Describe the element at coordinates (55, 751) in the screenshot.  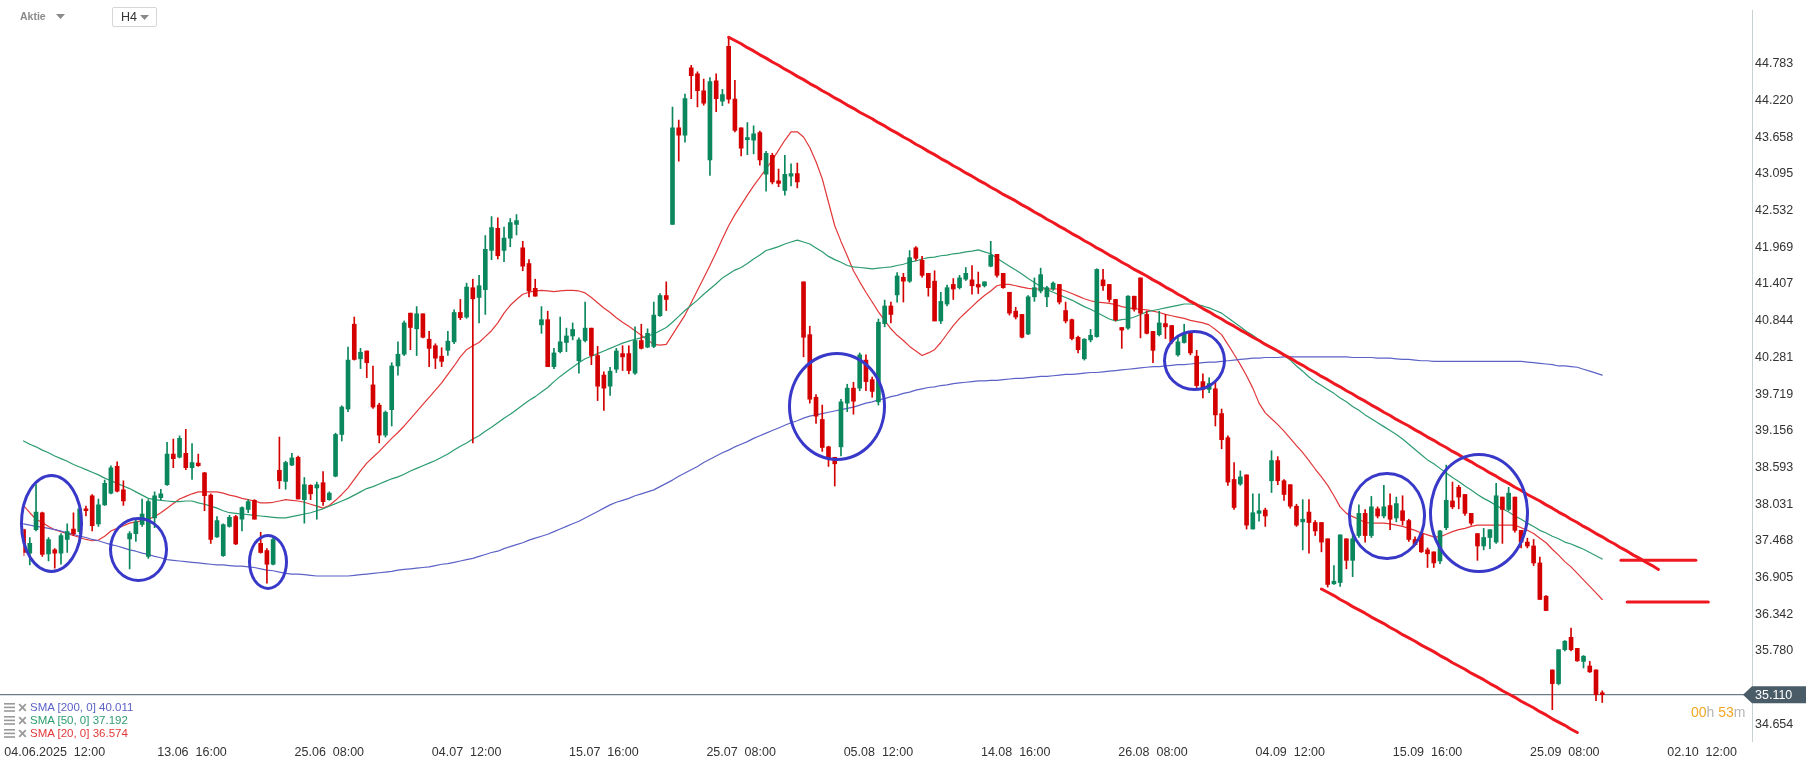
I see `x-tick-label: 04.06.2025 12:00` at that location.